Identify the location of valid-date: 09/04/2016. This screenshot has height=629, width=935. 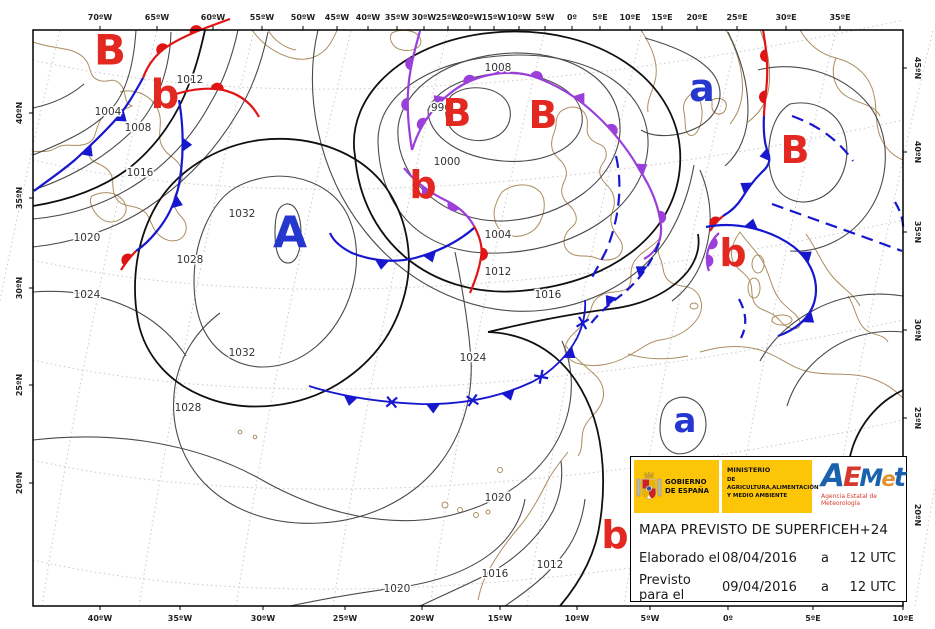
(759, 587).